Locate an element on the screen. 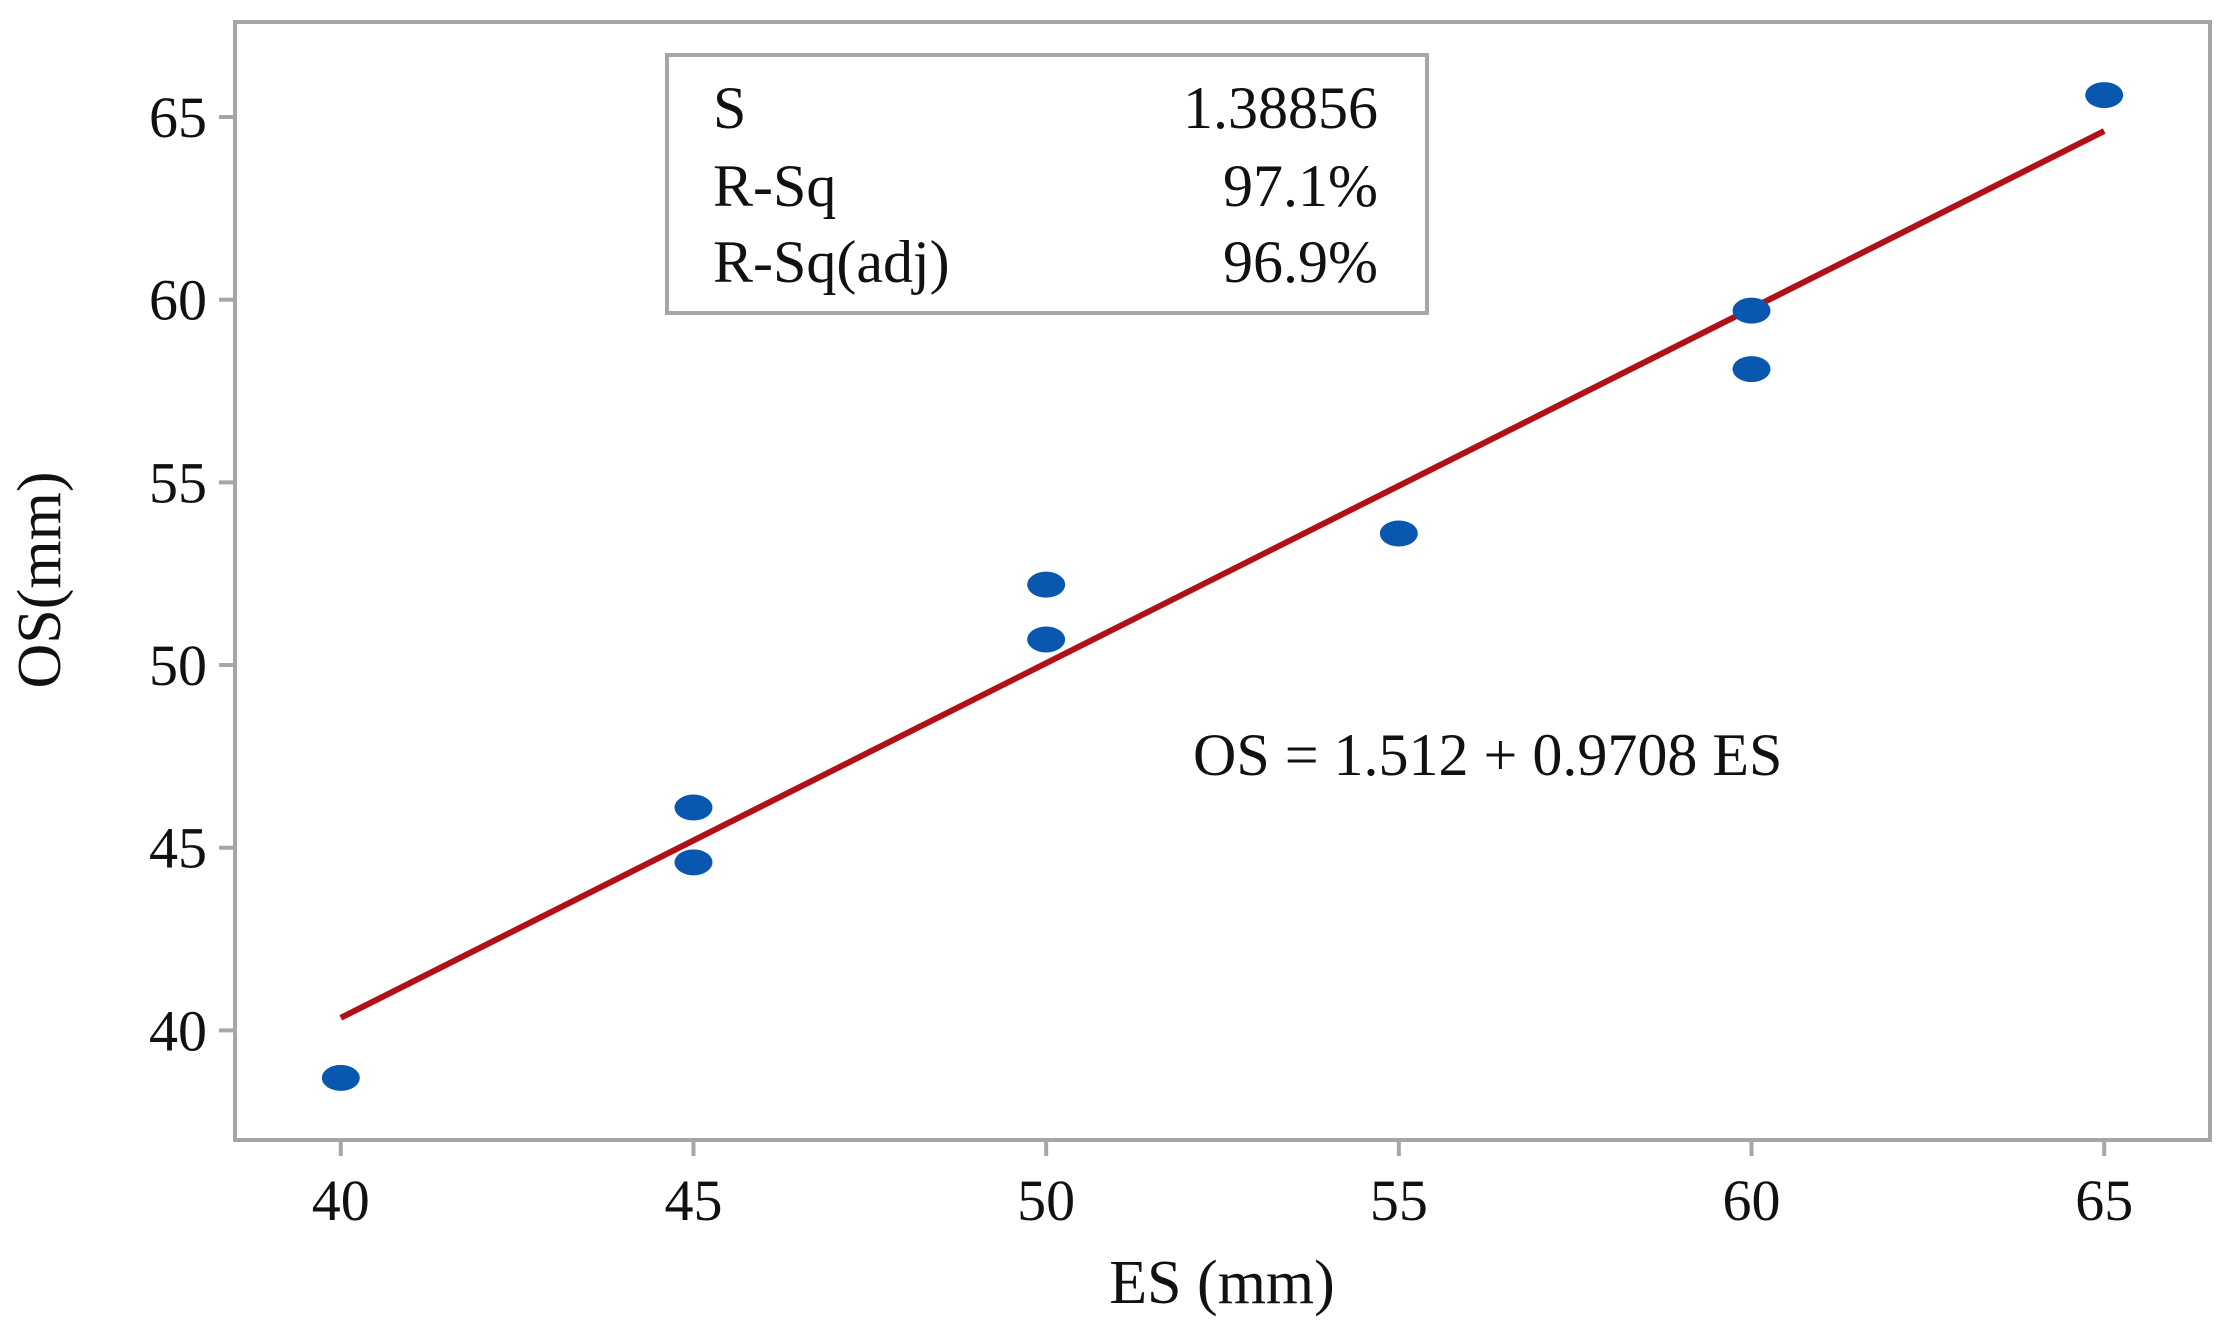 Image resolution: width=2229 pixels, height=1325 pixels. stats-s-label: S is located at coordinates (729, 108).